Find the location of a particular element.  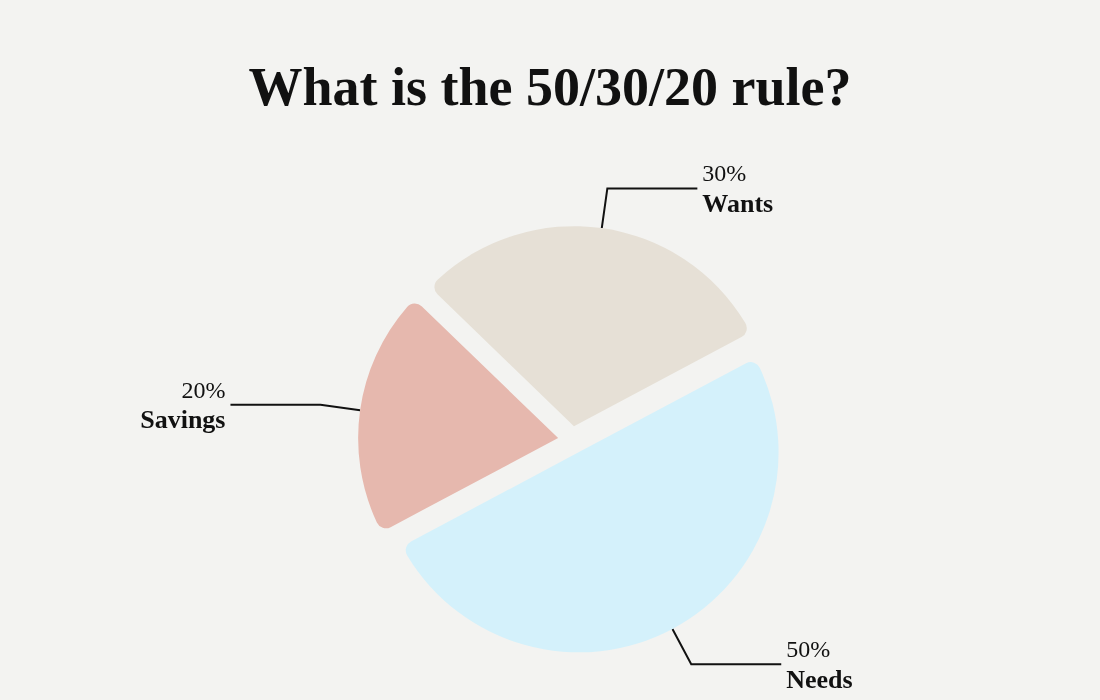

chart-title: What is the 50/30/20 rule? is located at coordinates (550, 87).